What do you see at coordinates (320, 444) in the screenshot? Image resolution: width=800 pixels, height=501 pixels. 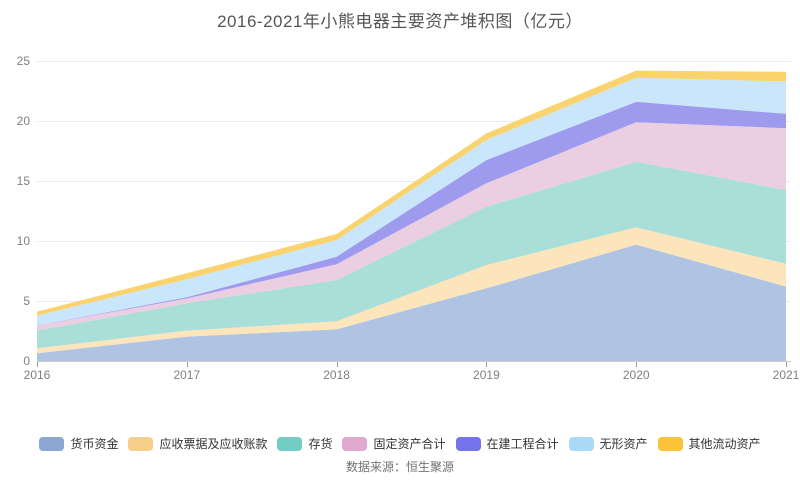 I see `legend-label: 存货` at bounding box center [320, 444].